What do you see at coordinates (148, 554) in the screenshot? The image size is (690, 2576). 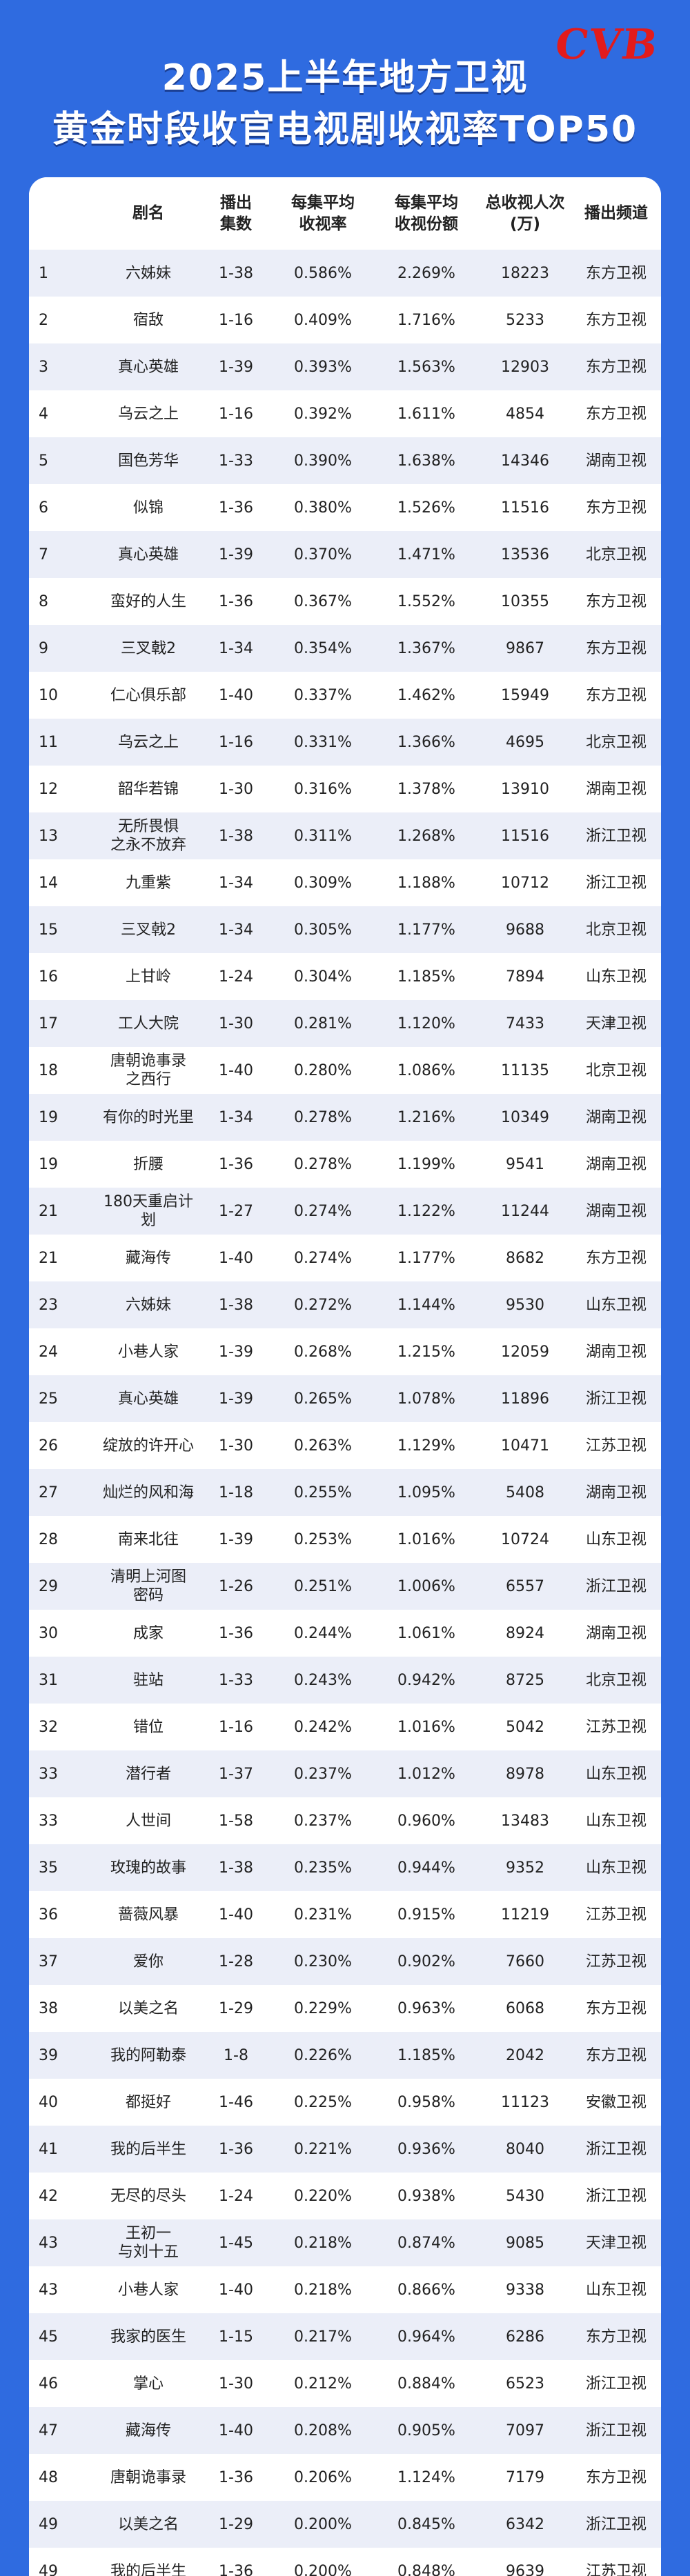 I see `cell-name: 真心英雄` at bounding box center [148, 554].